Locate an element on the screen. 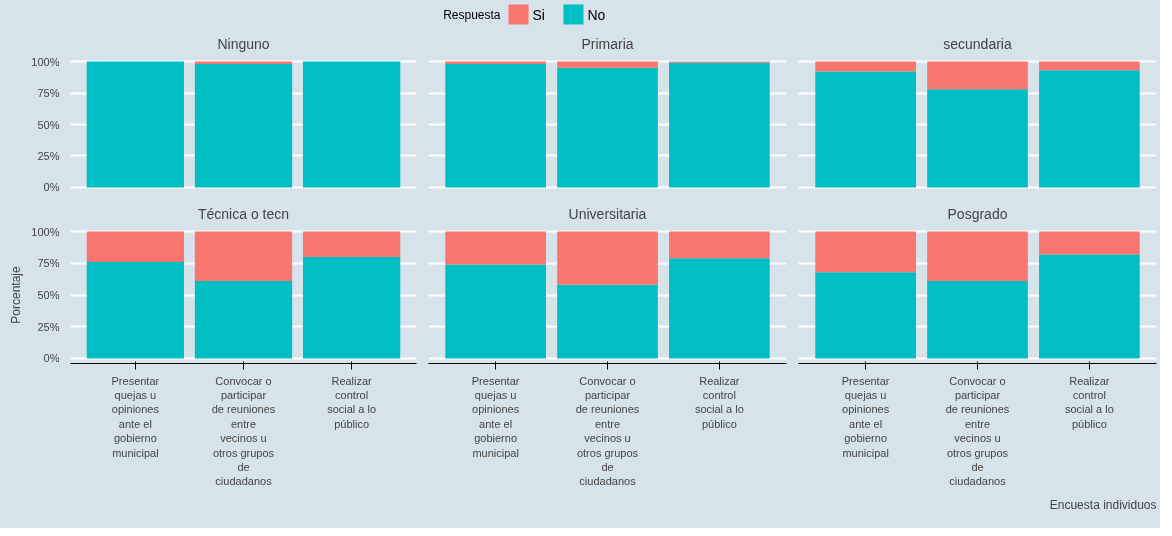 The width and height of the screenshot is (1172, 536). chart-title: Ninguno is located at coordinates (243, 43).